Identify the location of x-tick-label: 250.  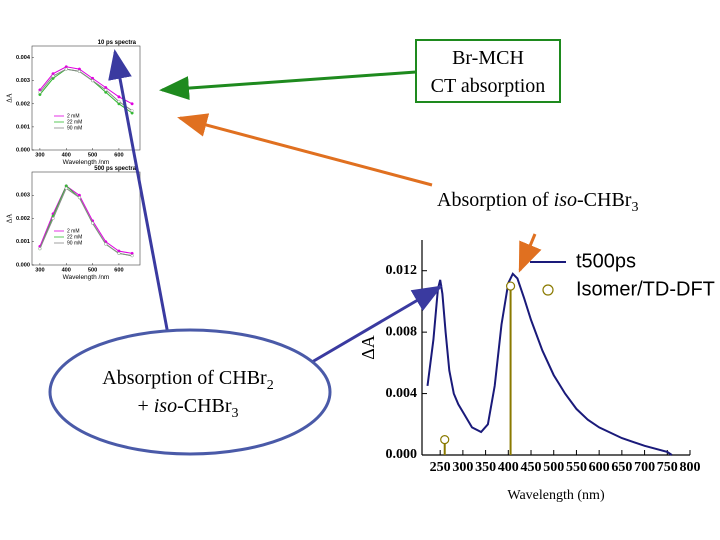
(440, 467).